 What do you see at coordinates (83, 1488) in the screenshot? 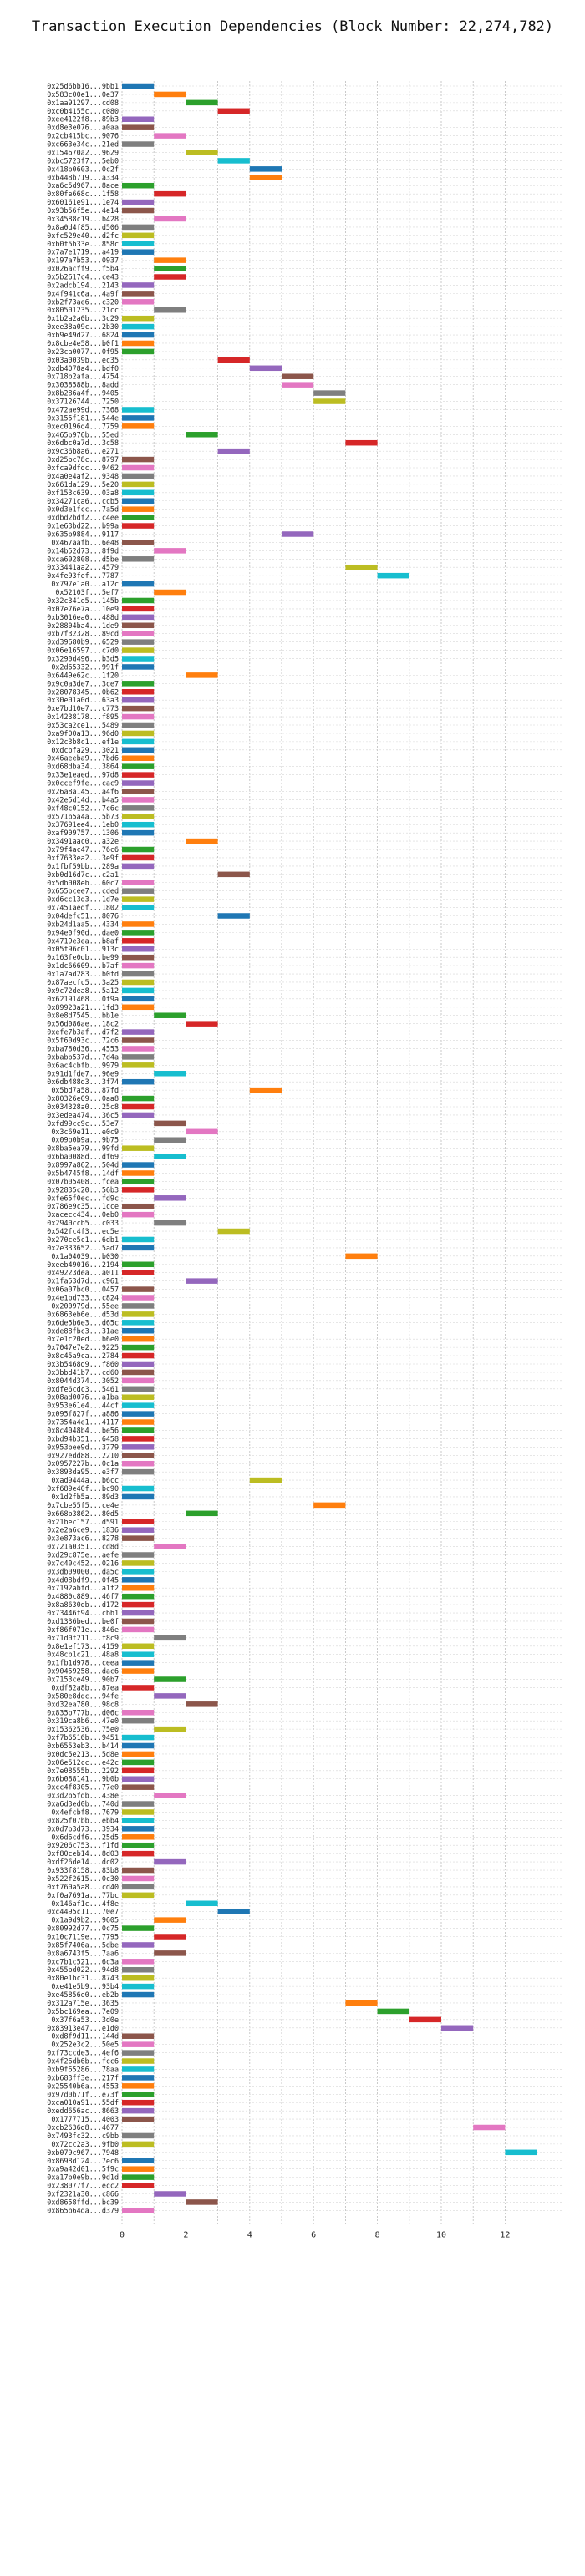
I see `transaction-label: 0xf689e40f...bc90` at bounding box center [83, 1488].